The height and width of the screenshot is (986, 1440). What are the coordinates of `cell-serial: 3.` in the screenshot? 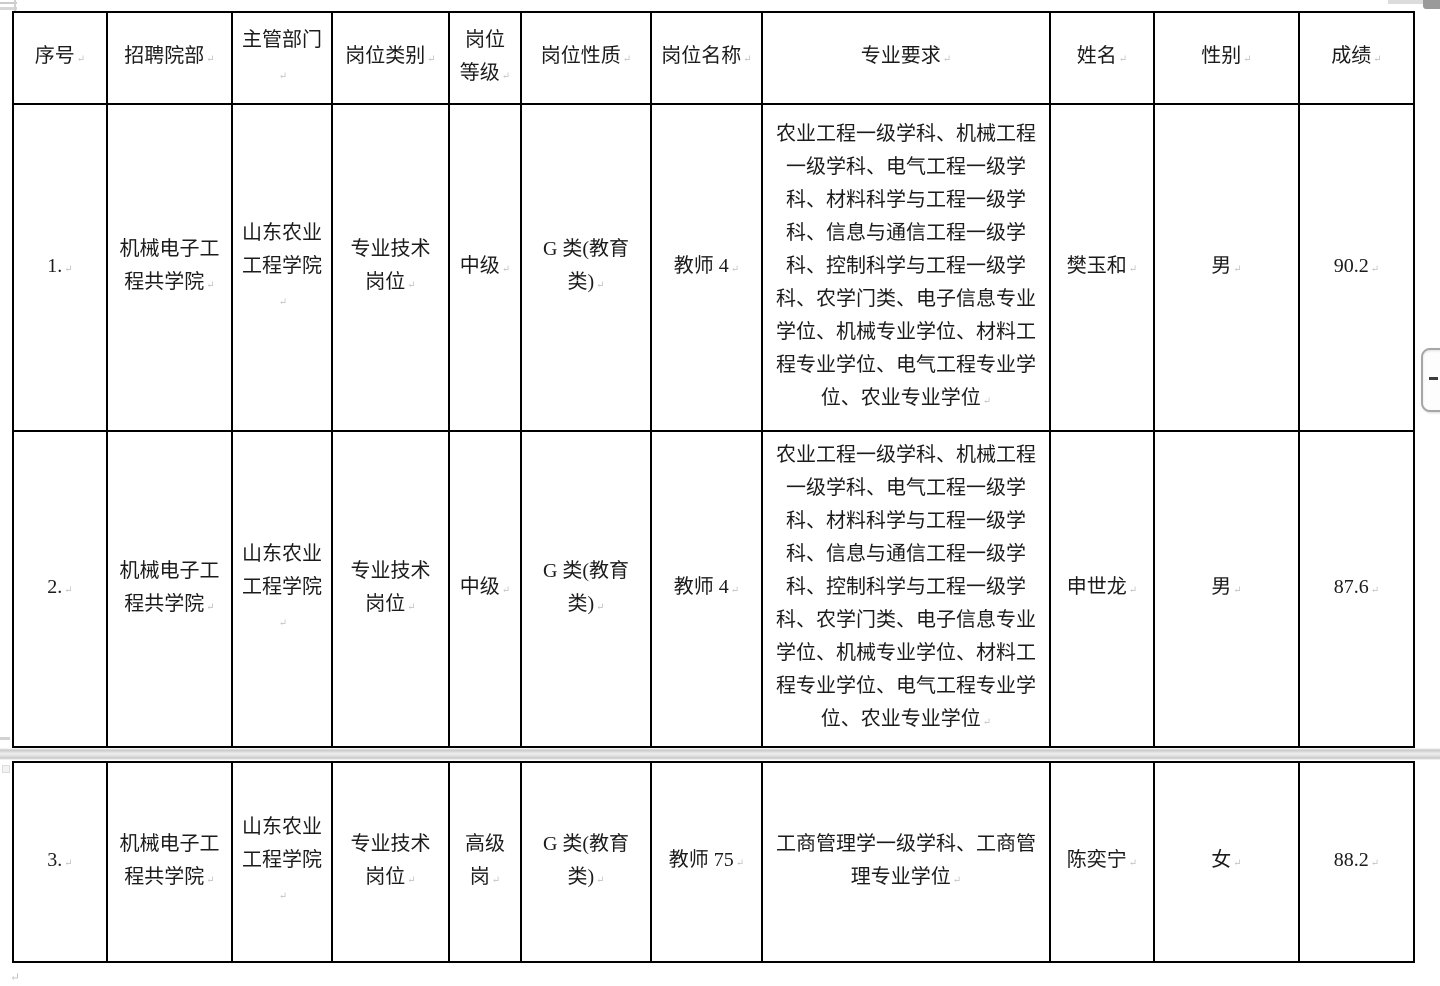 It's located at (60, 862).